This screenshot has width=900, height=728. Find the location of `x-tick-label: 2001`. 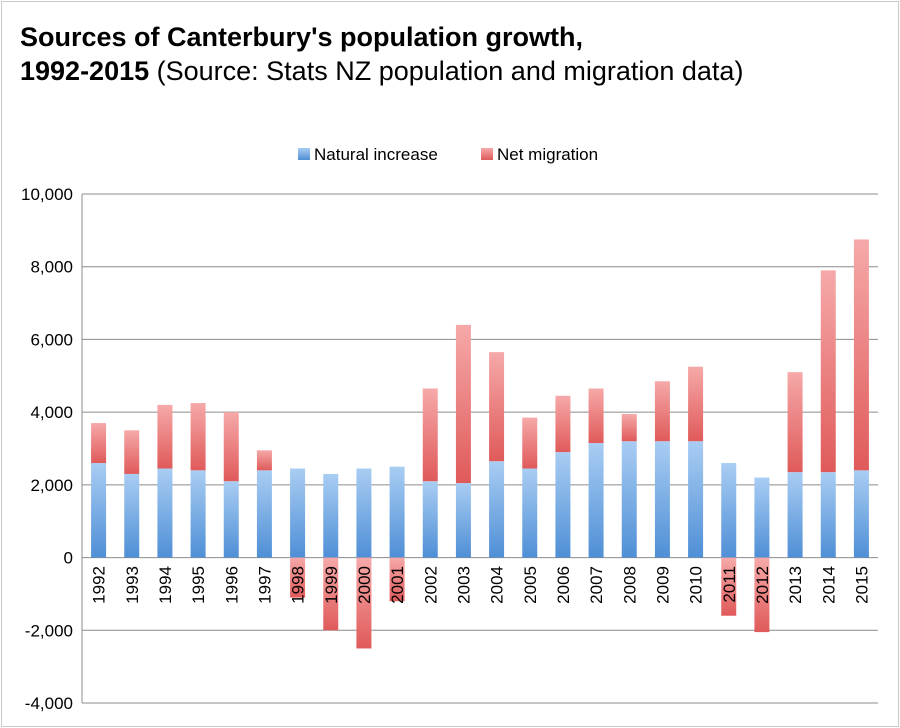

x-tick-label: 2001 is located at coordinates (397, 585).